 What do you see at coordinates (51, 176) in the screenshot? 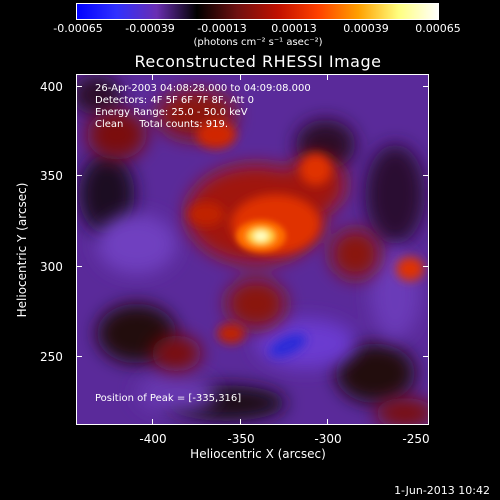
I see `y-tick-label: 350` at bounding box center [51, 176].